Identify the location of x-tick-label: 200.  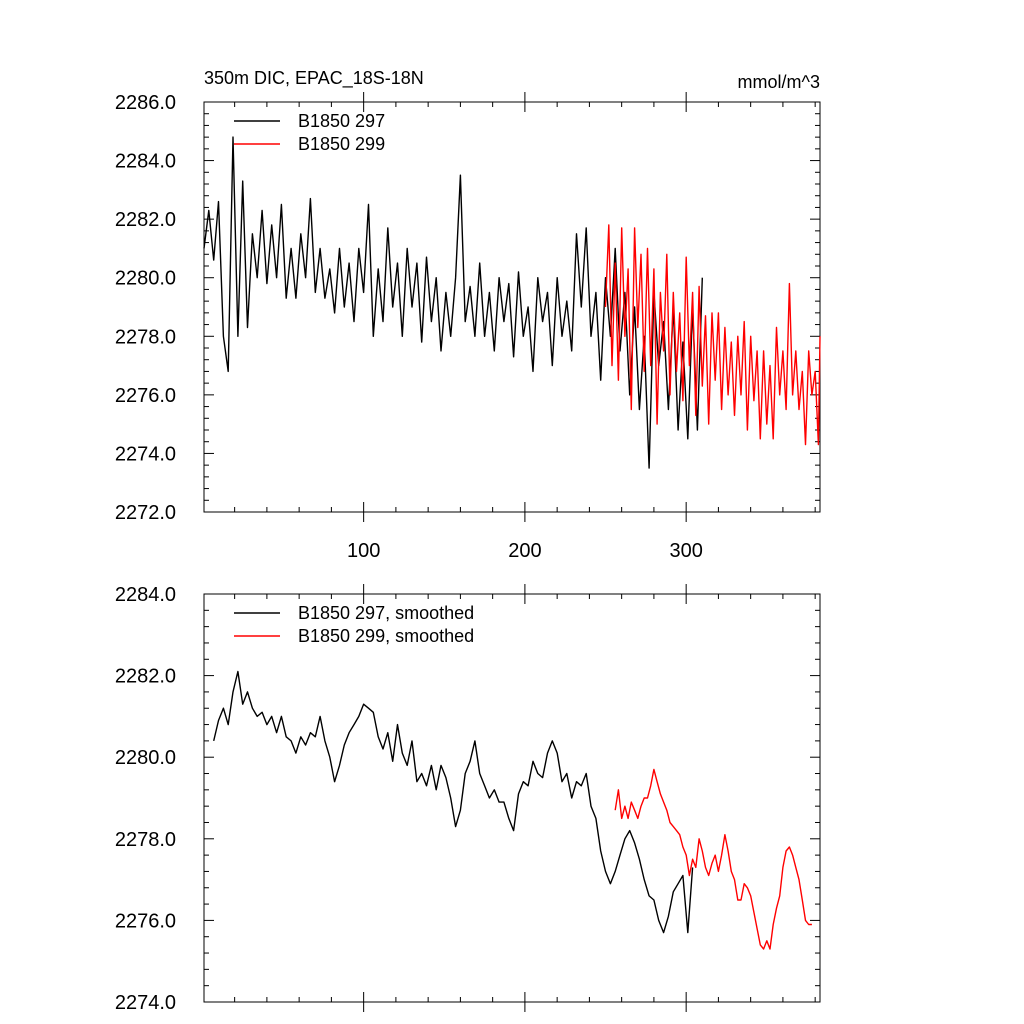
(524, 551).